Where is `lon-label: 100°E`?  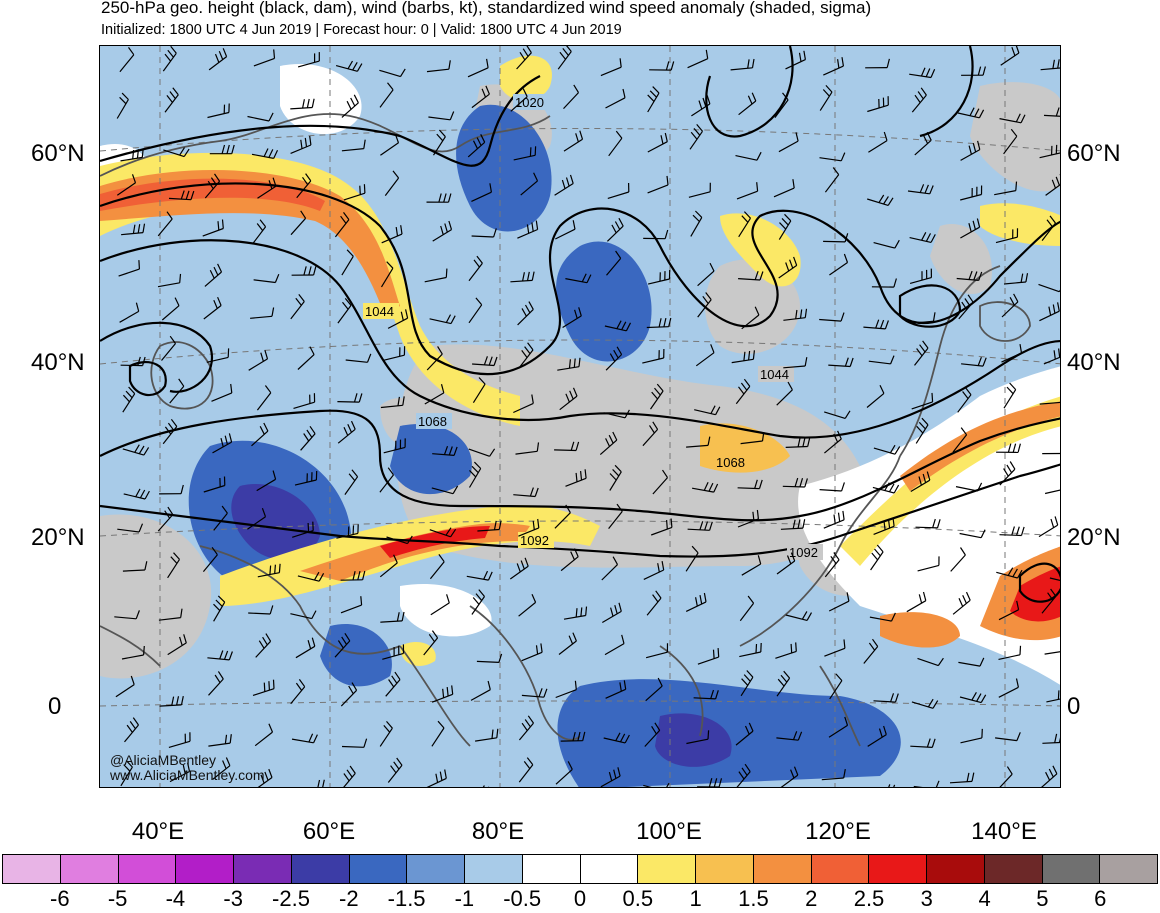
lon-label: 100°E is located at coordinates (669, 831).